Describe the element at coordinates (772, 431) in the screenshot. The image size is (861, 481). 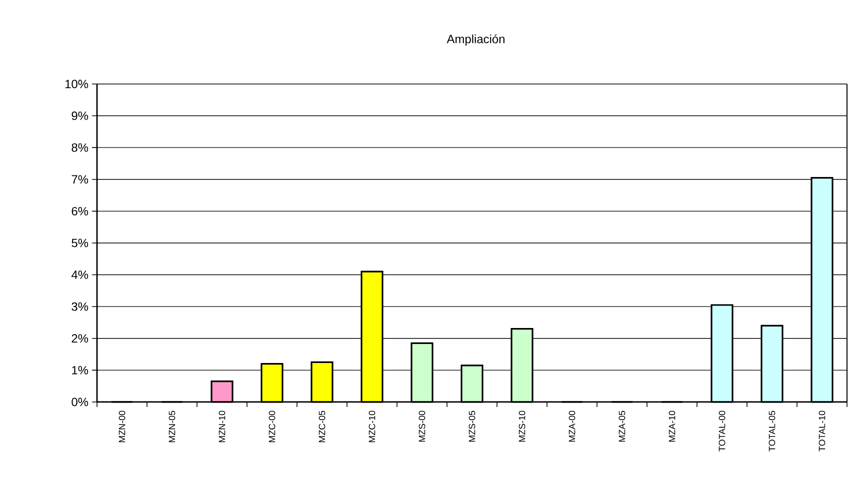
I see `x-tick-label: TOTAL-05` at that location.